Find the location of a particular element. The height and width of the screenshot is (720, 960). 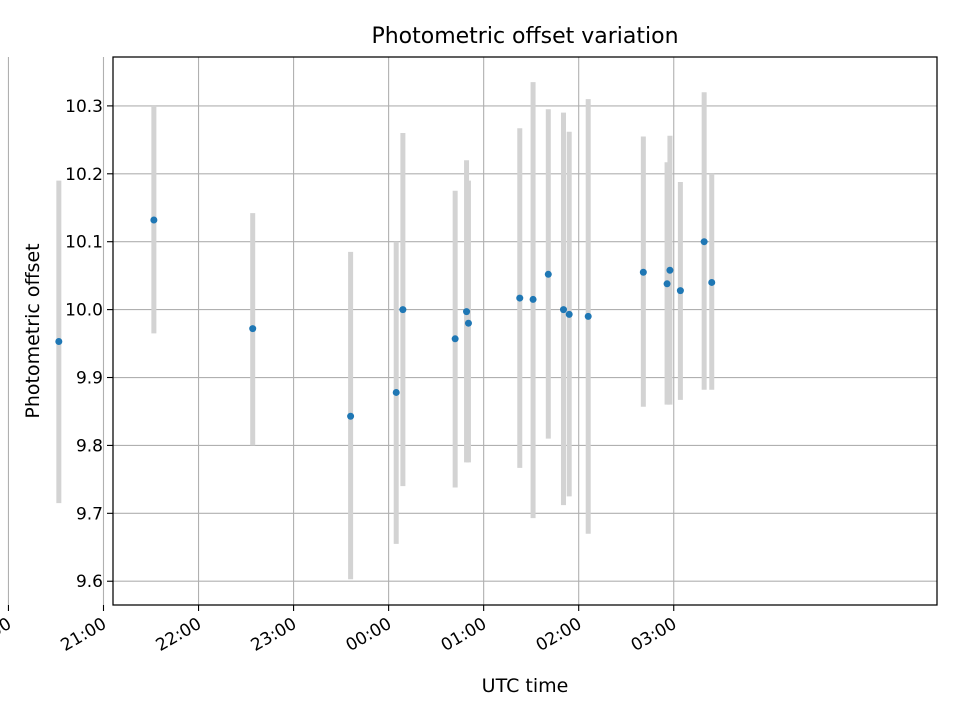

y-tick-label: 9.8 is located at coordinates (89, 446).